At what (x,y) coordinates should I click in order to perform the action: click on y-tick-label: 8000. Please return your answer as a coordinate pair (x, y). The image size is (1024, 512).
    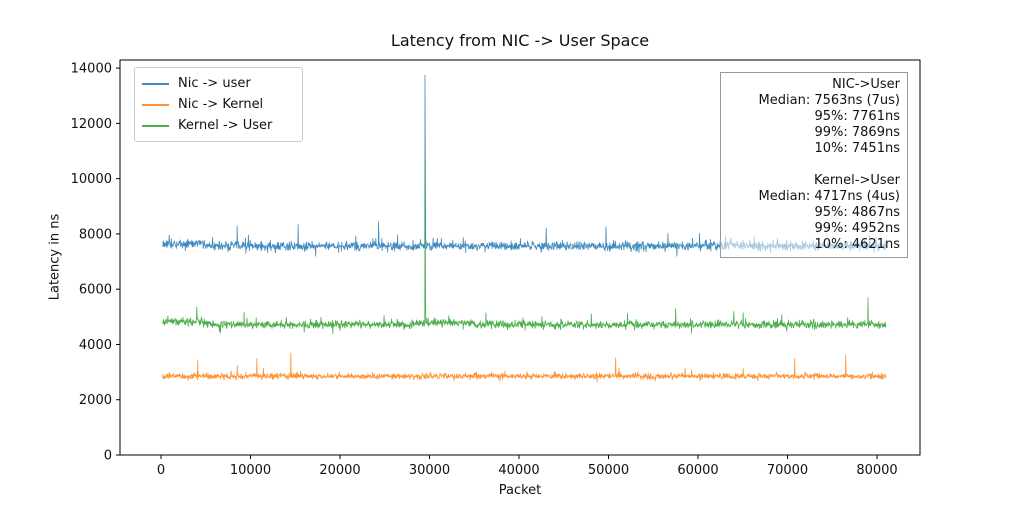
    Looking at the image, I should click on (95, 234).